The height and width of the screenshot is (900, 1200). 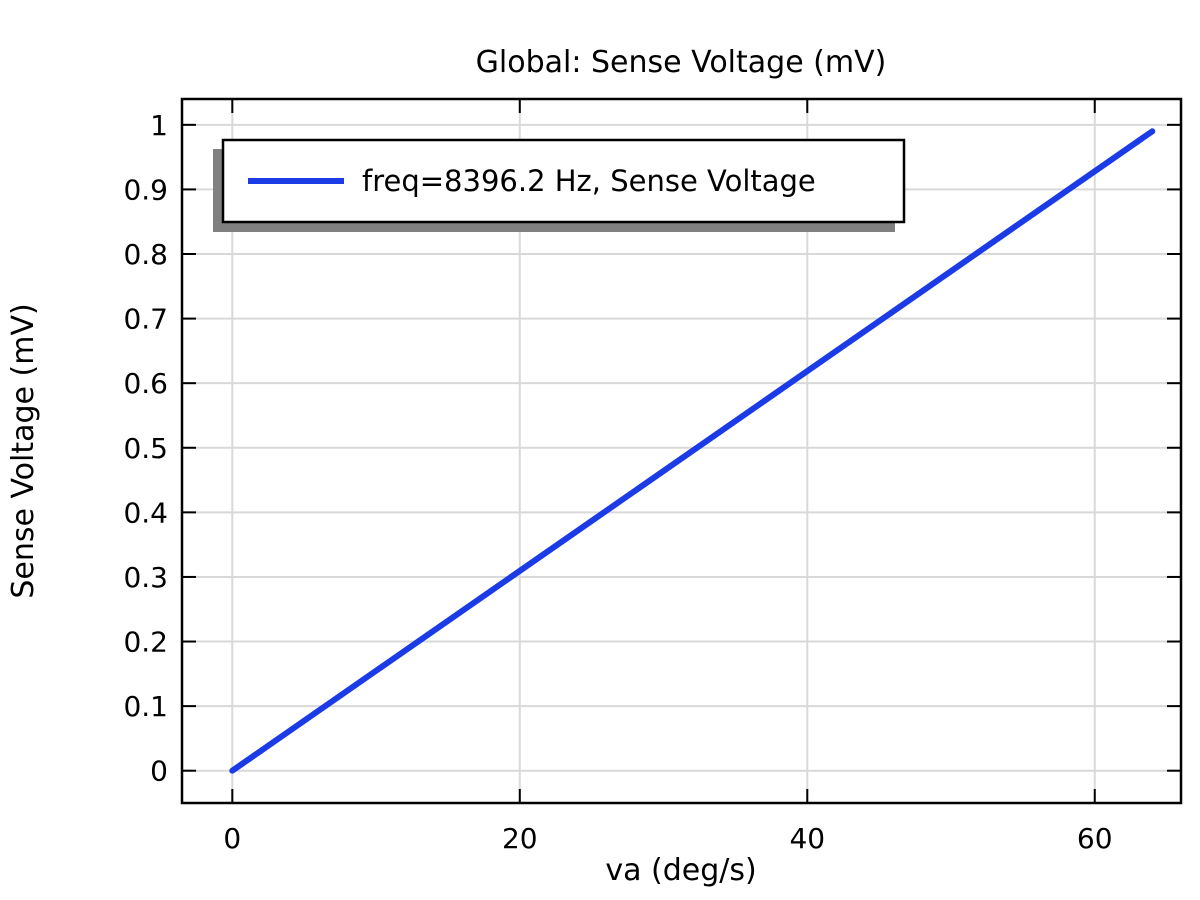 What do you see at coordinates (159, 771) in the screenshot?
I see `y-tick-label: 0` at bounding box center [159, 771].